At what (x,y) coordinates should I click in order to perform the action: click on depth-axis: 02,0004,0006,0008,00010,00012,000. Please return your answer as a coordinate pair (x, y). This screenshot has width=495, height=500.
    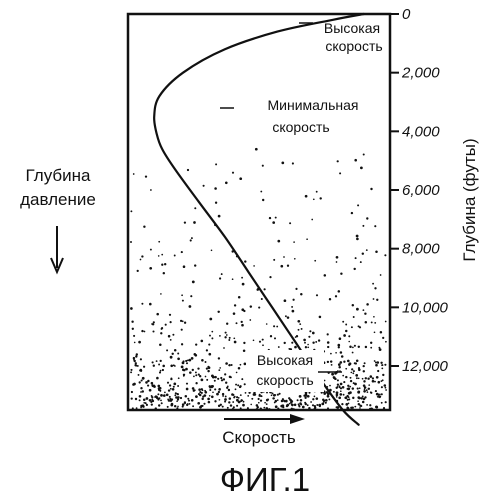
    Looking at the image, I should click on (419, 190).